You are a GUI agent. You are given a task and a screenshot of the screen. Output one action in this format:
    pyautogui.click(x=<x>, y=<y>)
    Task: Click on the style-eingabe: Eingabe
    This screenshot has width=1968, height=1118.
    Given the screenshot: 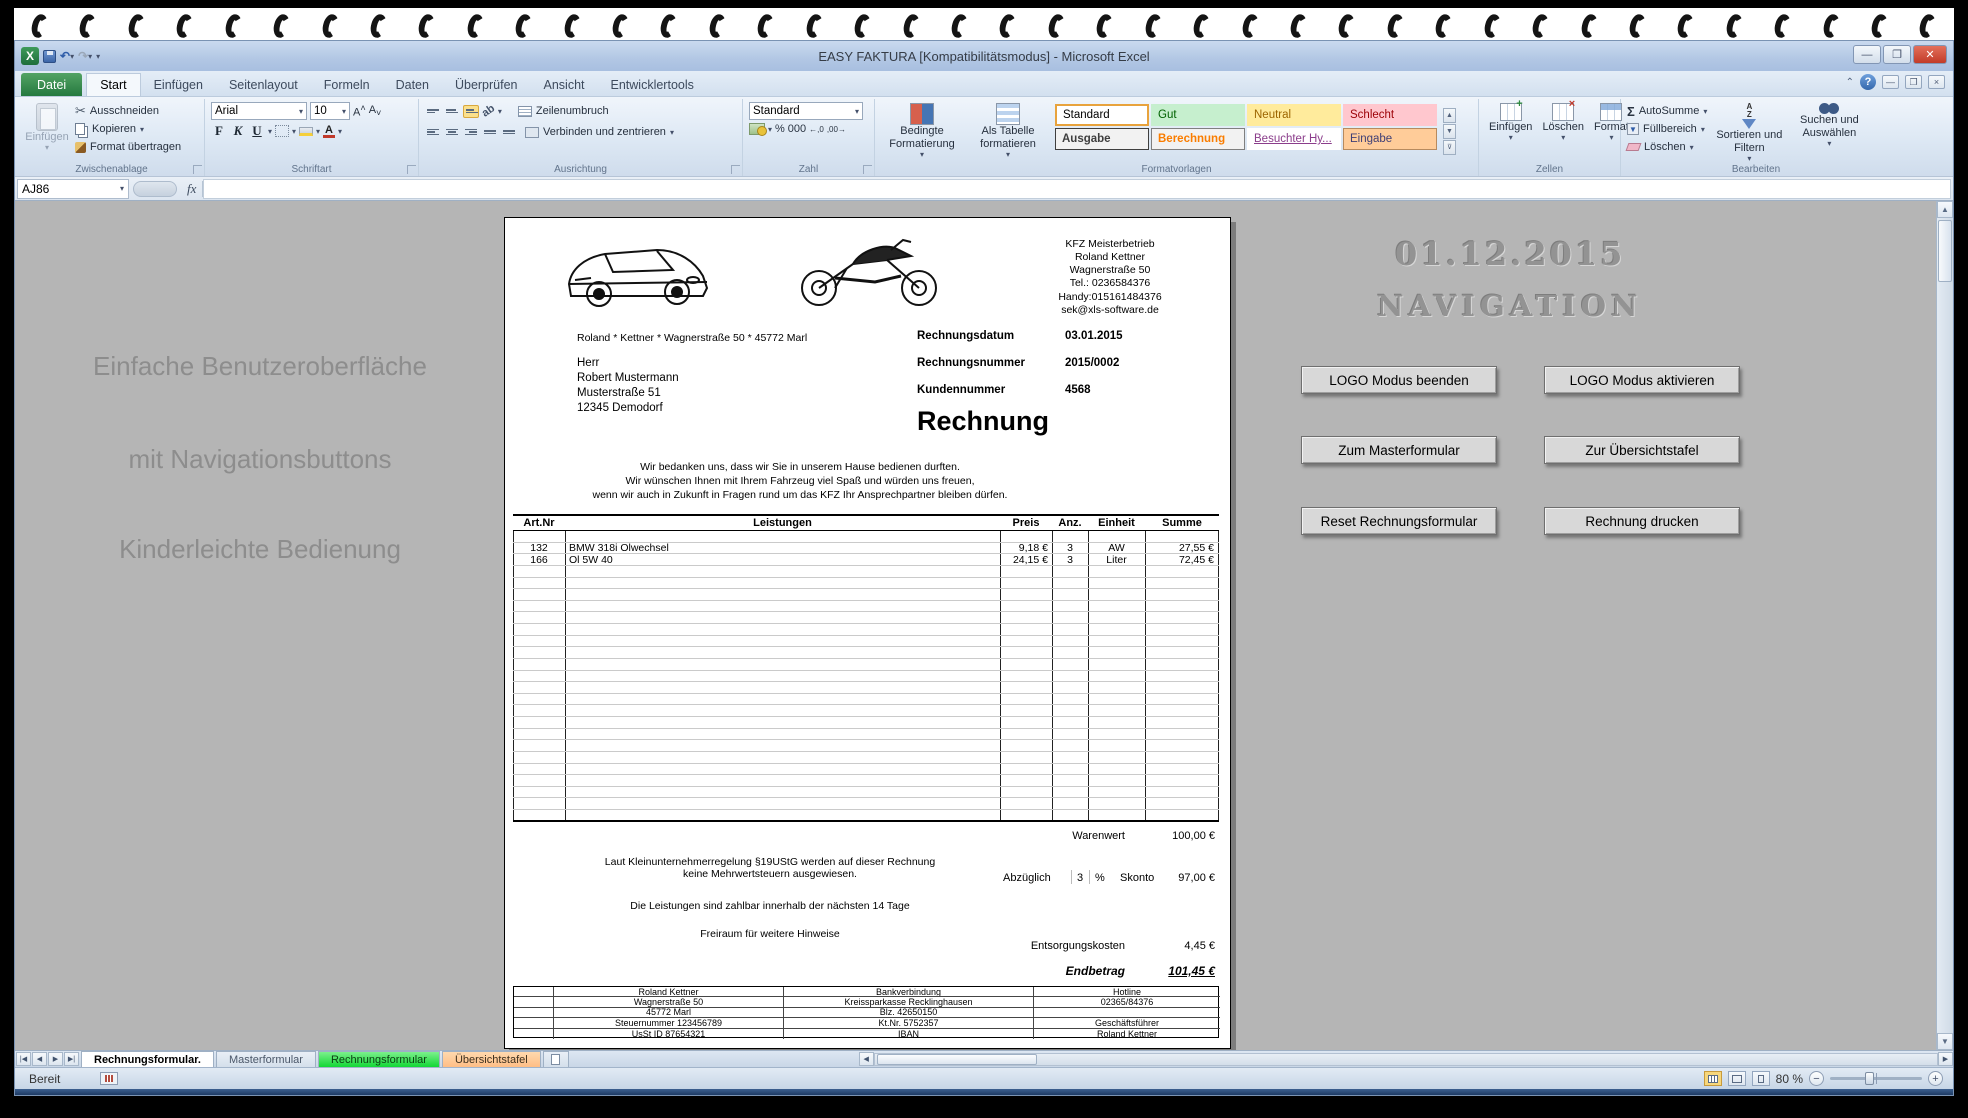 What is the action you would take?
    pyautogui.click(x=1390, y=139)
    